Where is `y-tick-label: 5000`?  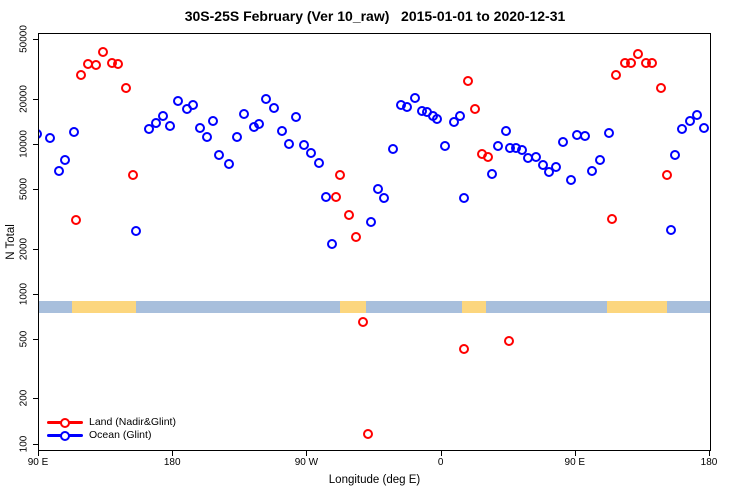 y-tick-label: 5000 is located at coordinates (24, 189).